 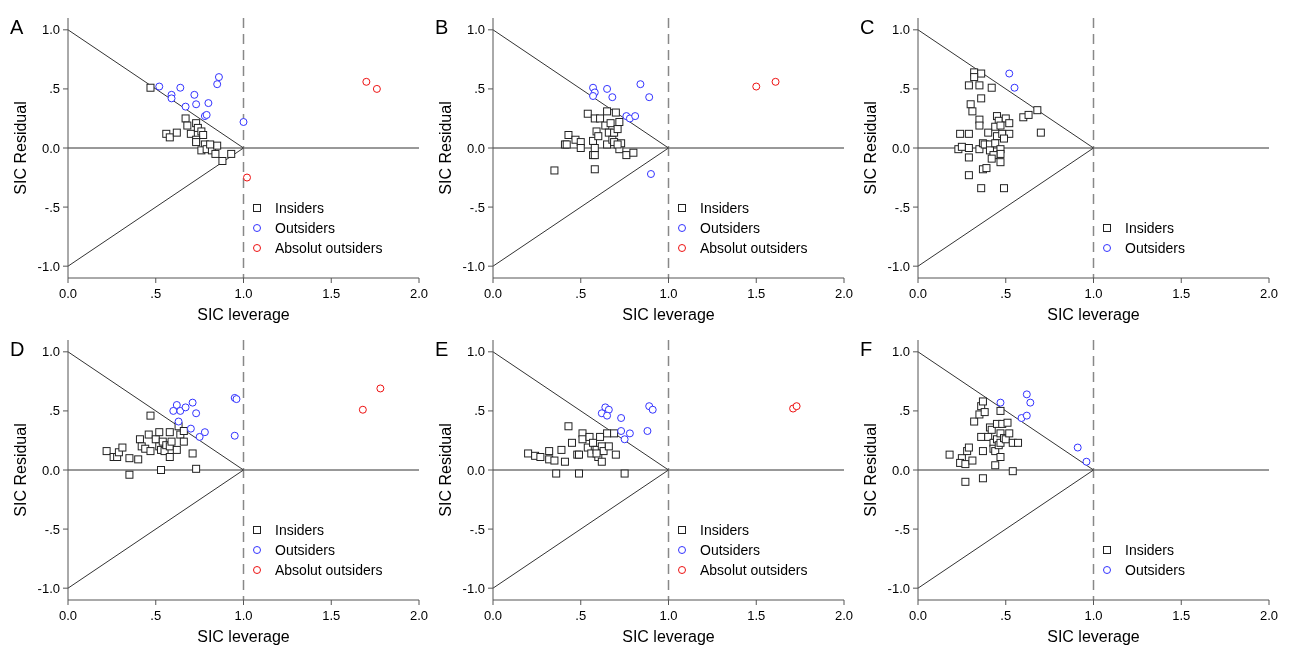 What do you see at coordinates (442, 349) in the screenshot?
I see `chart-title: E` at bounding box center [442, 349].